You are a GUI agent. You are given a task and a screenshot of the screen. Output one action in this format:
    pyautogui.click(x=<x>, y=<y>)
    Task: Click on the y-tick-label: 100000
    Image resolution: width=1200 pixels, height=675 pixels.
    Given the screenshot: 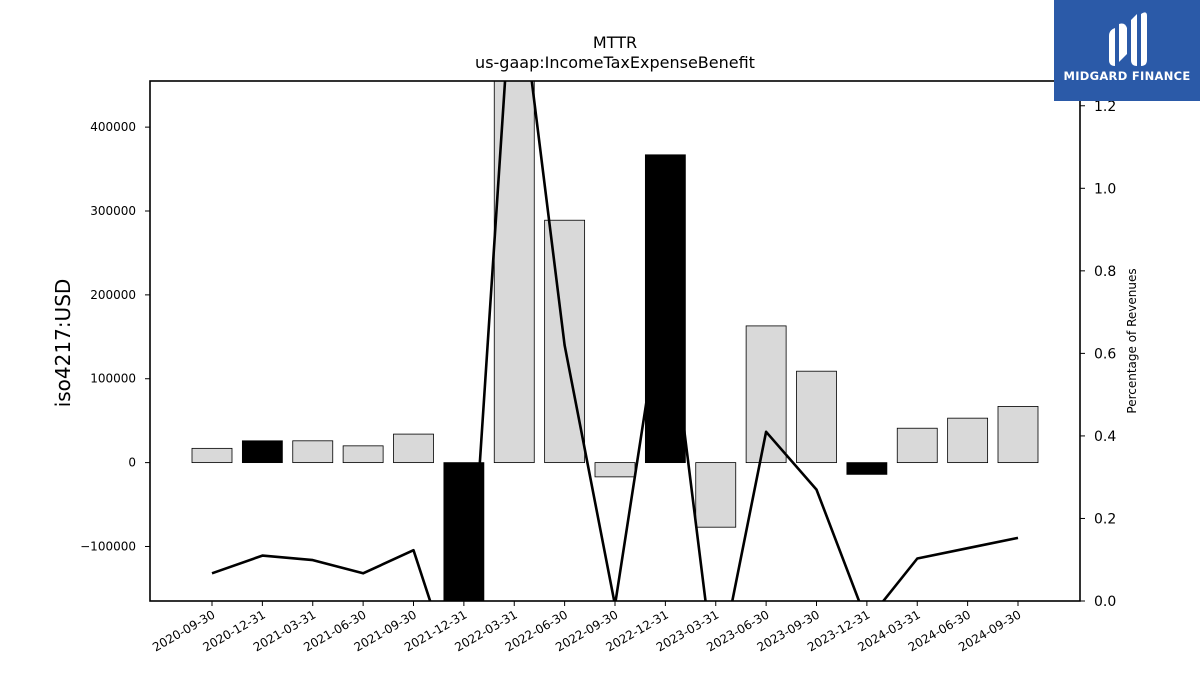 What is the action you would take?
    pyautogui.click(x=113, y=379)
    